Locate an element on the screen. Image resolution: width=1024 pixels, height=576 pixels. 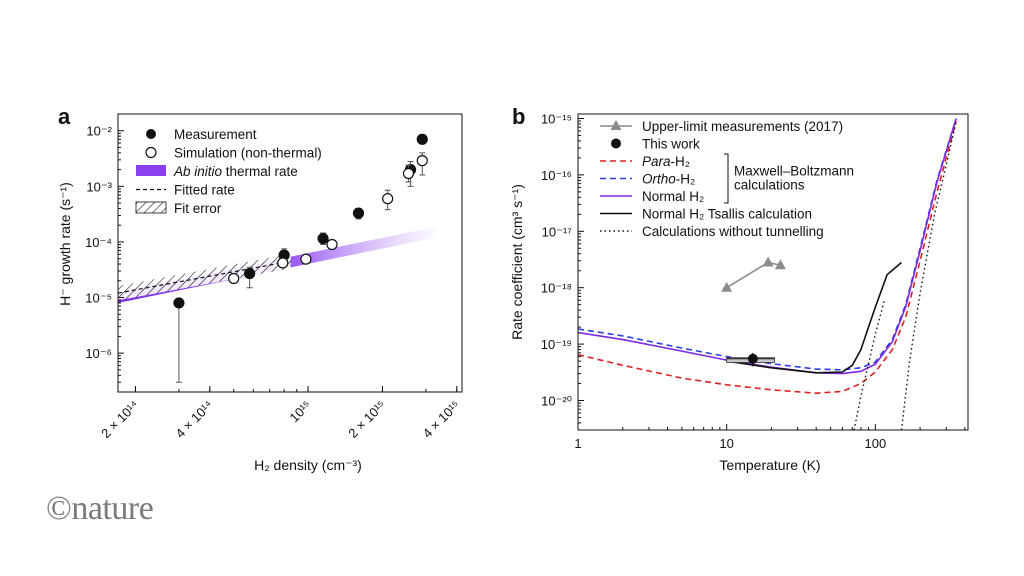
this-work-point is located at coordinates (750, 359).